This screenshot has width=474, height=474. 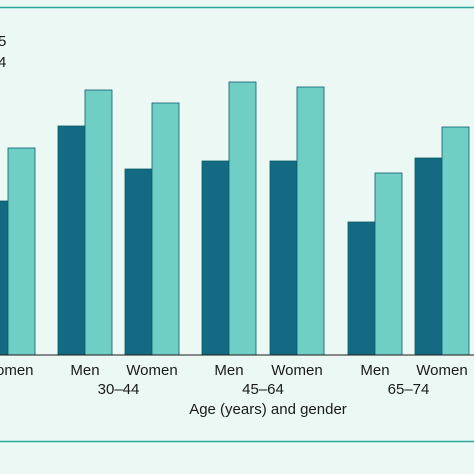 I want to click on bar-series2-cat4, so click(x=310, y=221).